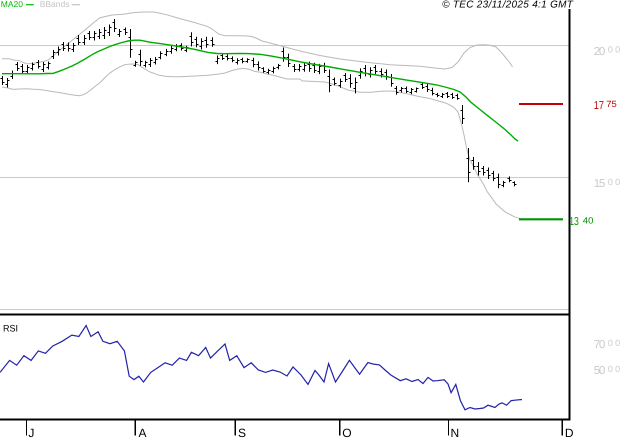  What do you see at coordinates (599, 106) in the screenshot?
I see `svg-text: 17` at bounding box center [599, 106].